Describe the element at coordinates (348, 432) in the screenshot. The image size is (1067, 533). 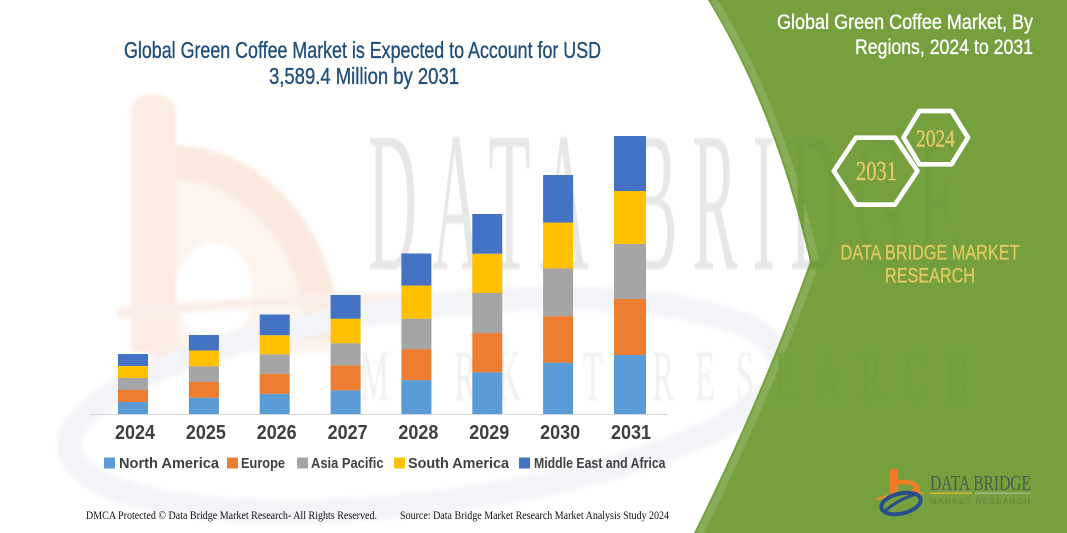
I see `svg-text: 2027` at that location.